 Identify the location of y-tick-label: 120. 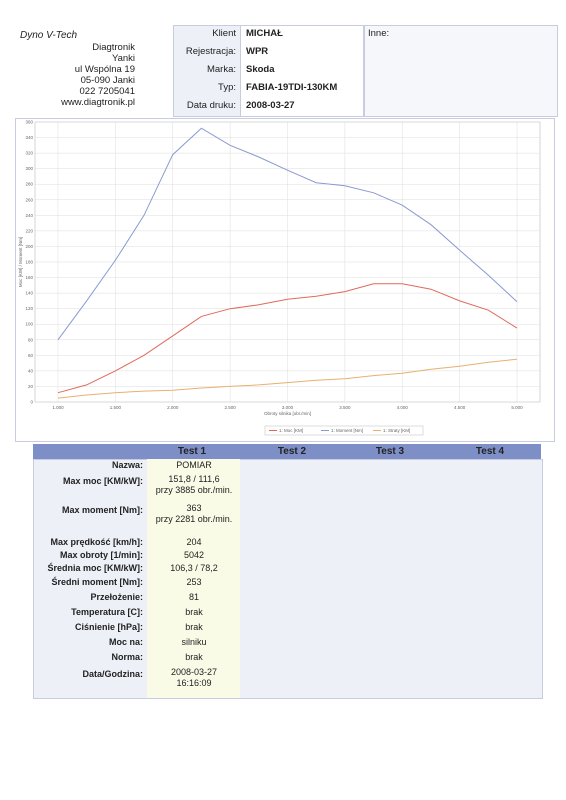
(29, 308).